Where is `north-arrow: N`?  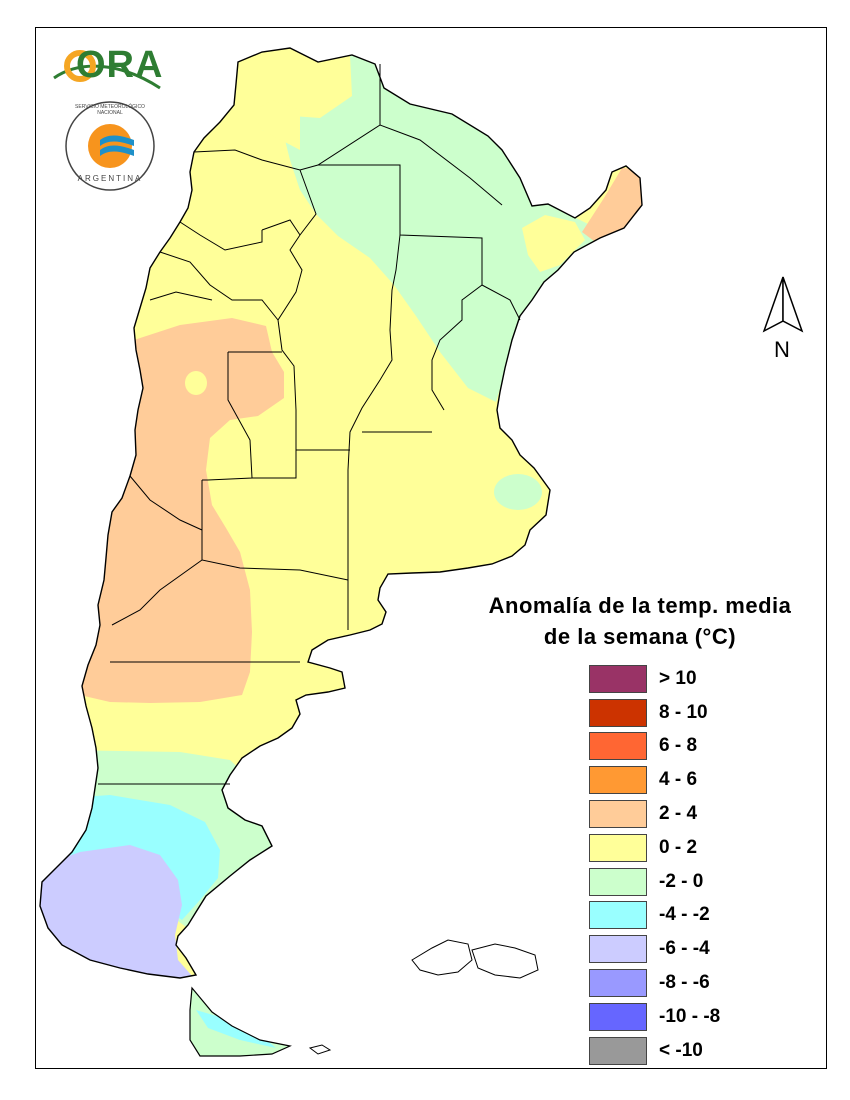 north-arrow: N is located at coordinates (783, 322).